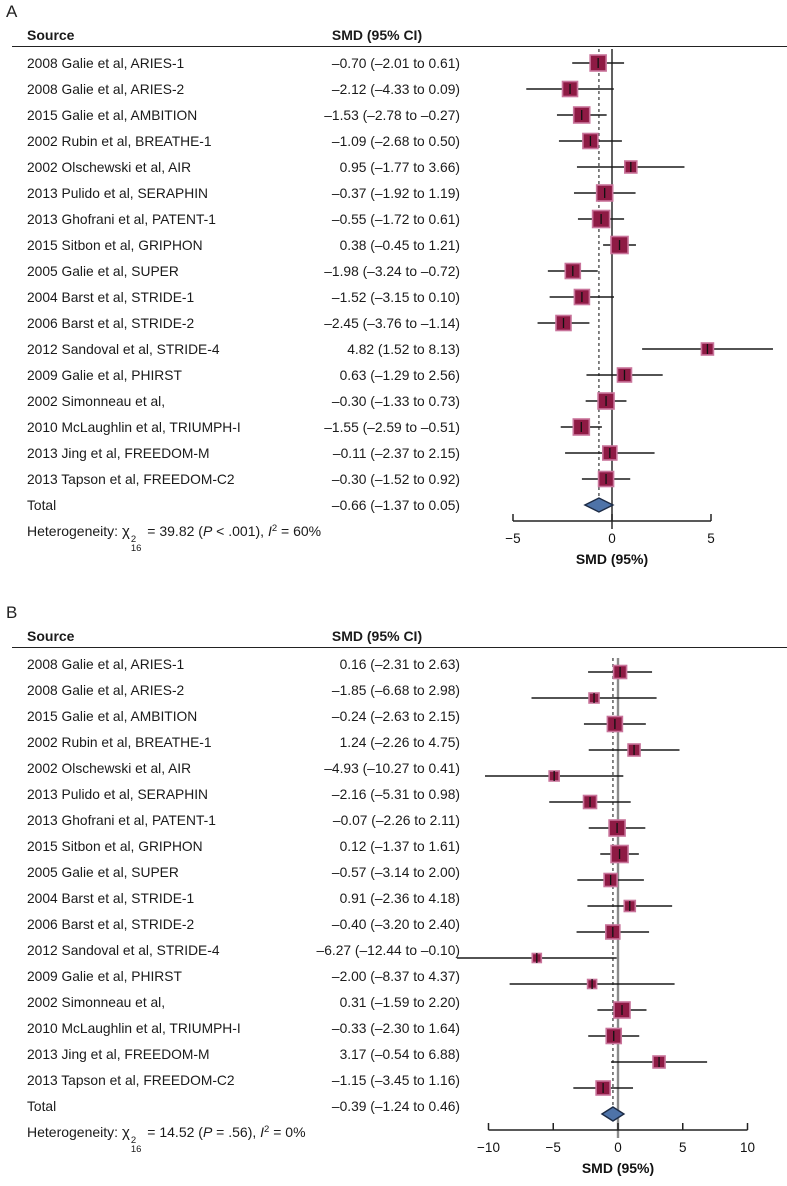  Describe the element at coordinates (395, 716) in the screenshot. I see `smd-ci-value: –0.24 (–2.63 to 2.15)` at that location.